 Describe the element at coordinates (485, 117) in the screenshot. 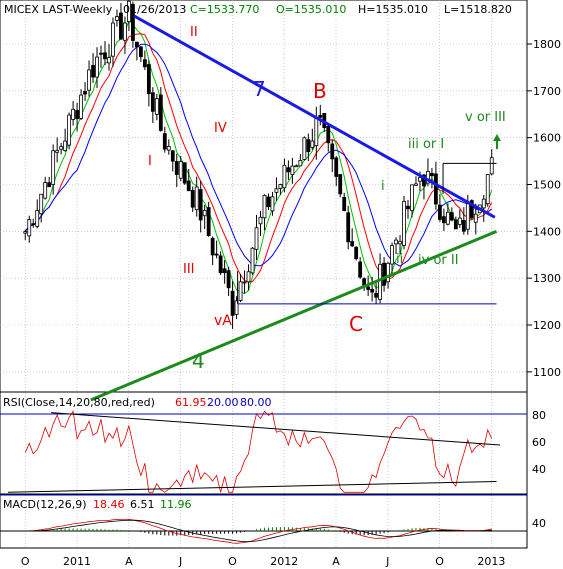

I see `v-or-III-label: v or III` at that location.